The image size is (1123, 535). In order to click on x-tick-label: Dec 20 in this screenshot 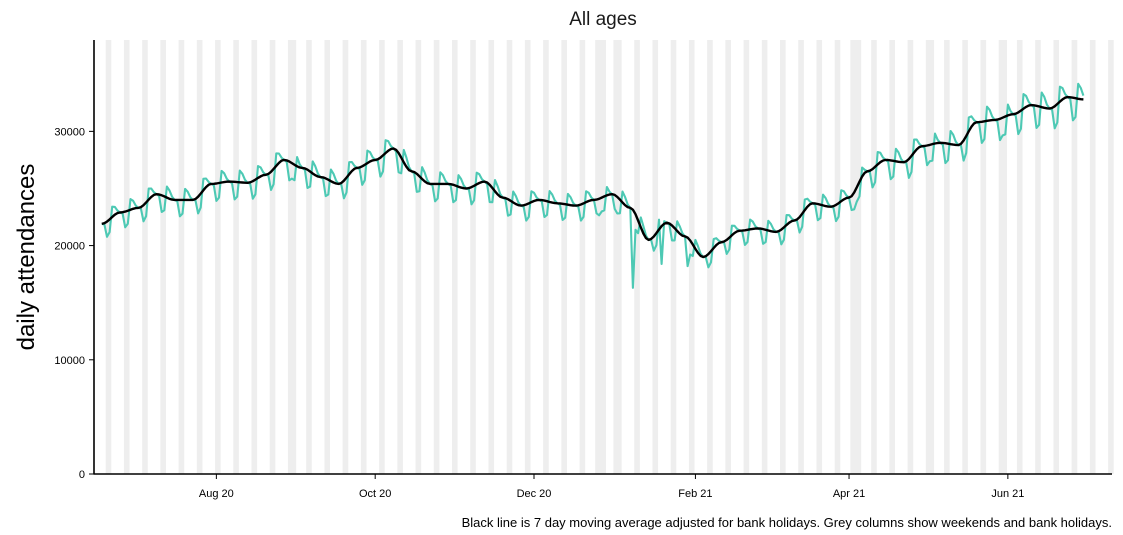, I will do `click(534, 494)`.